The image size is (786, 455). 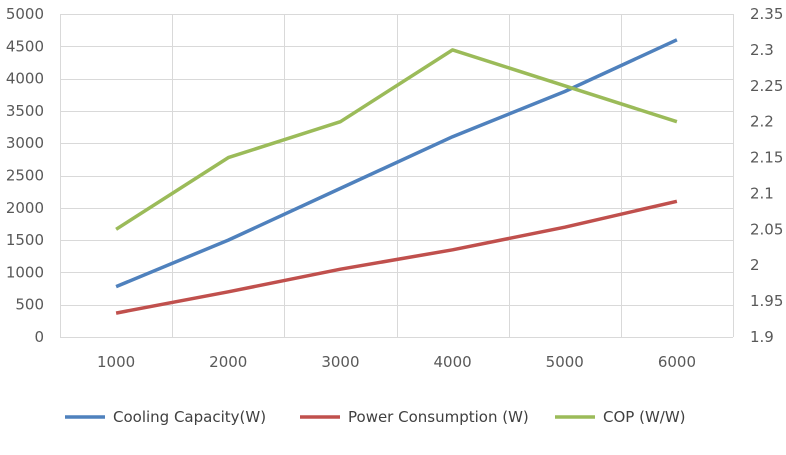 I want to click on legend-item: Cooling Capacity(W), so click(x=165, y=417).